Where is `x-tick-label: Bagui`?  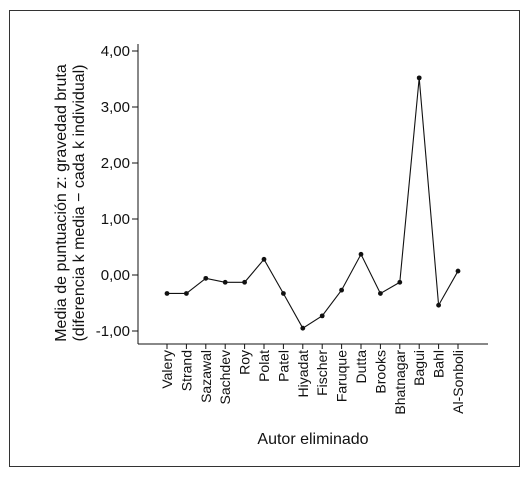
x-tick-label: Bagui is located at coordinates (419, 368).